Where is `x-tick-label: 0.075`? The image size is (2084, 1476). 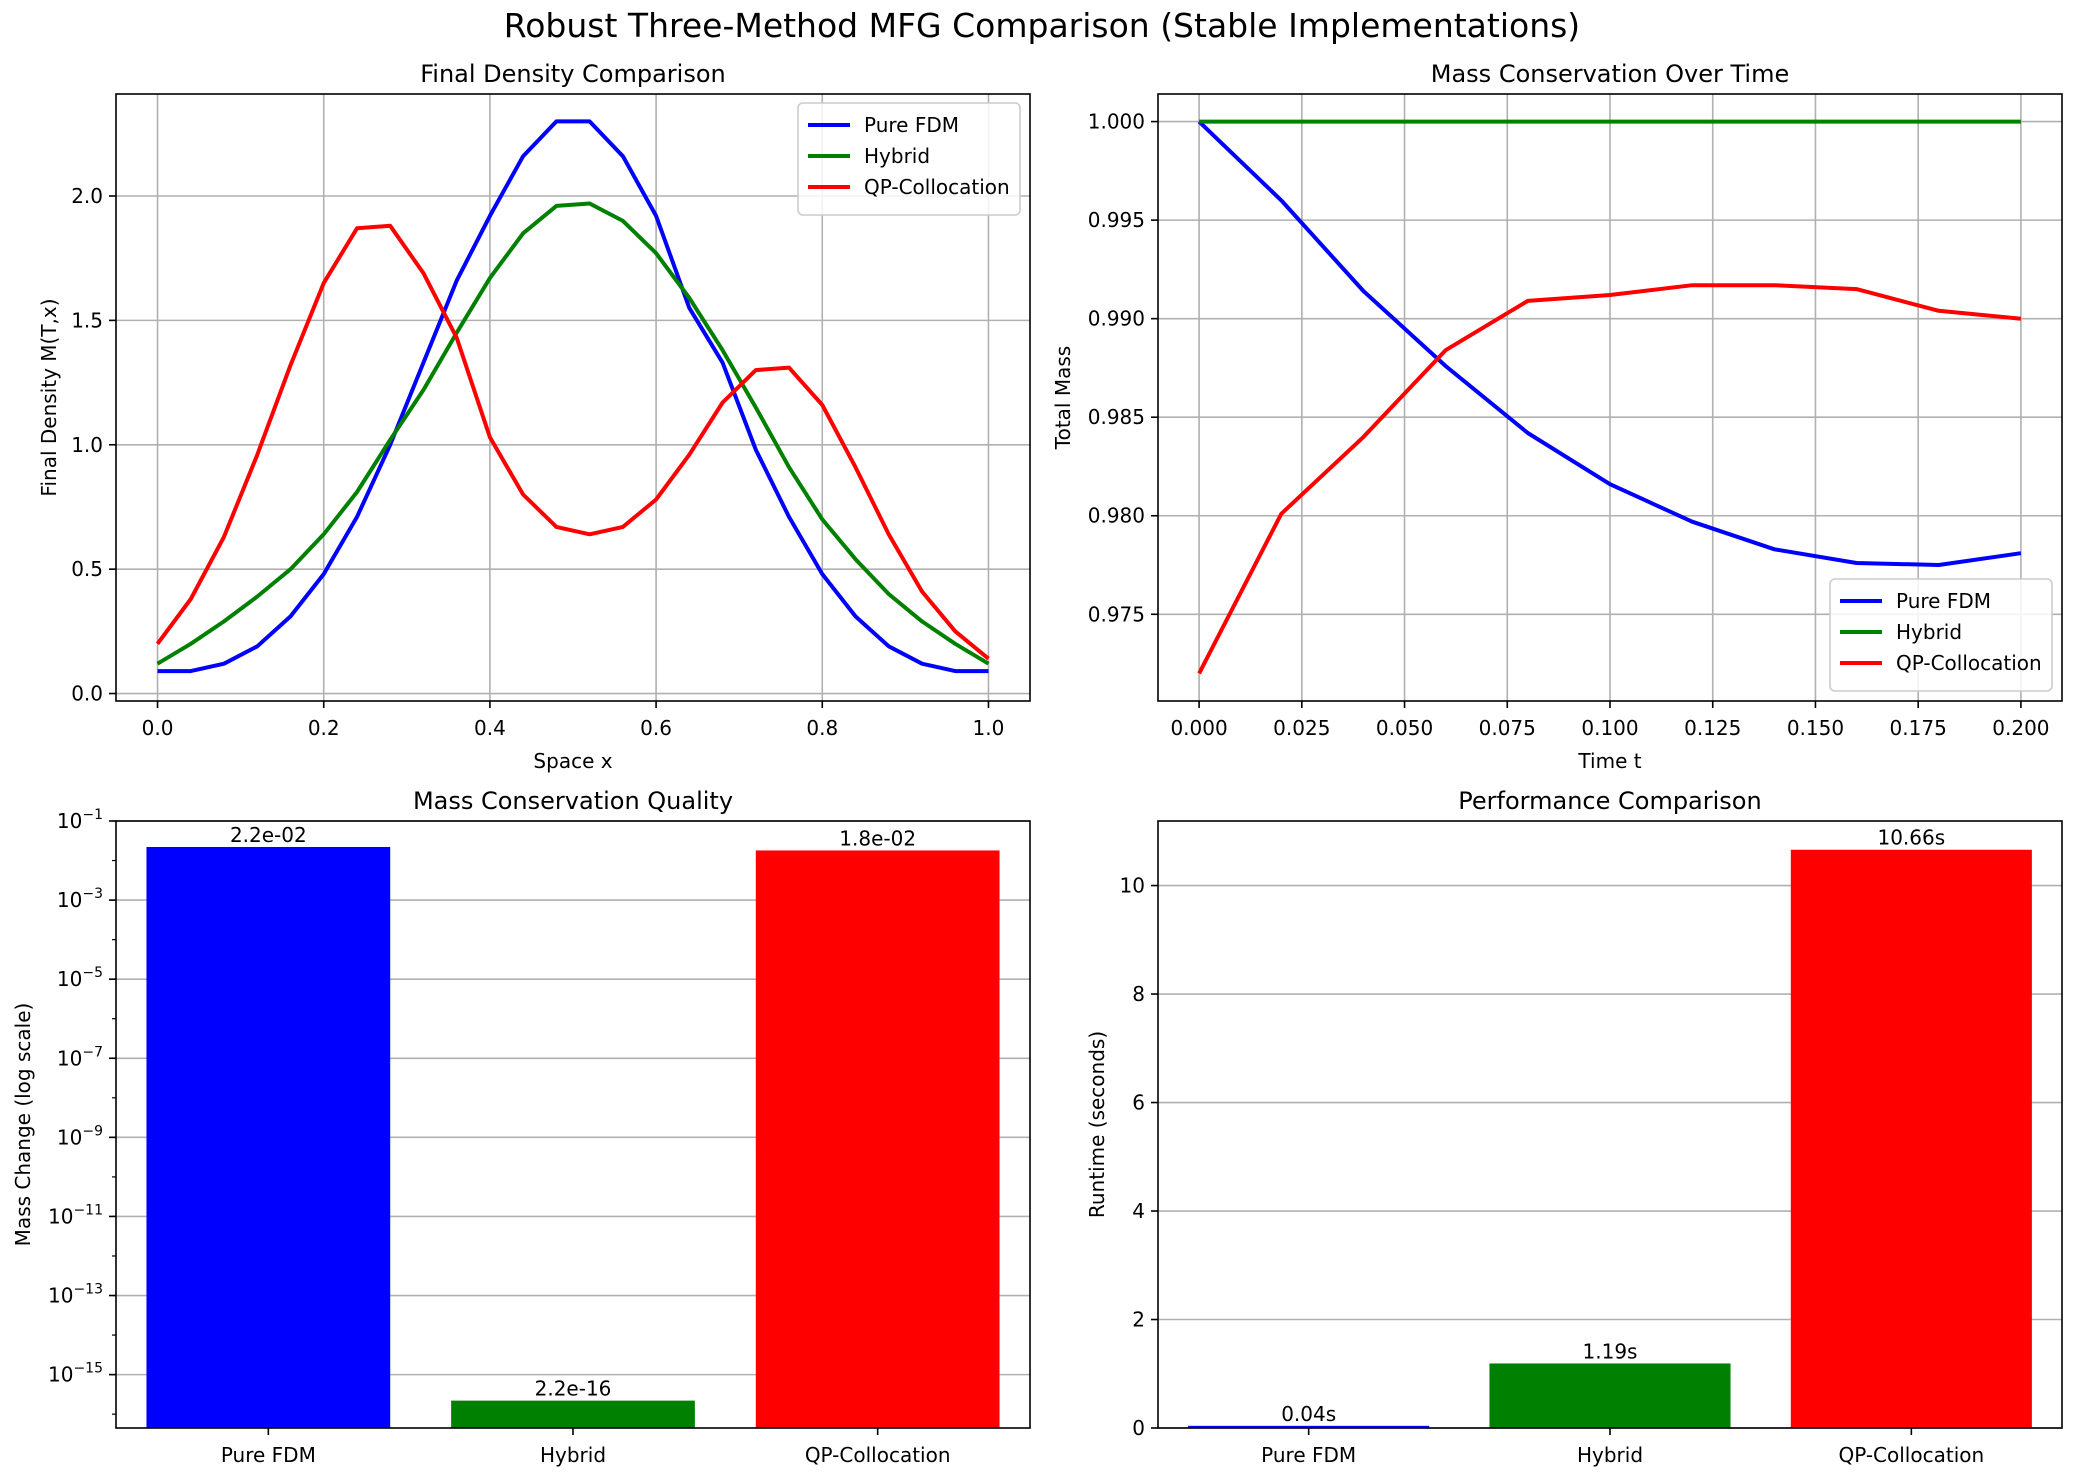 x-tick-label: 0.075 is located at coordinates (1507, 728).